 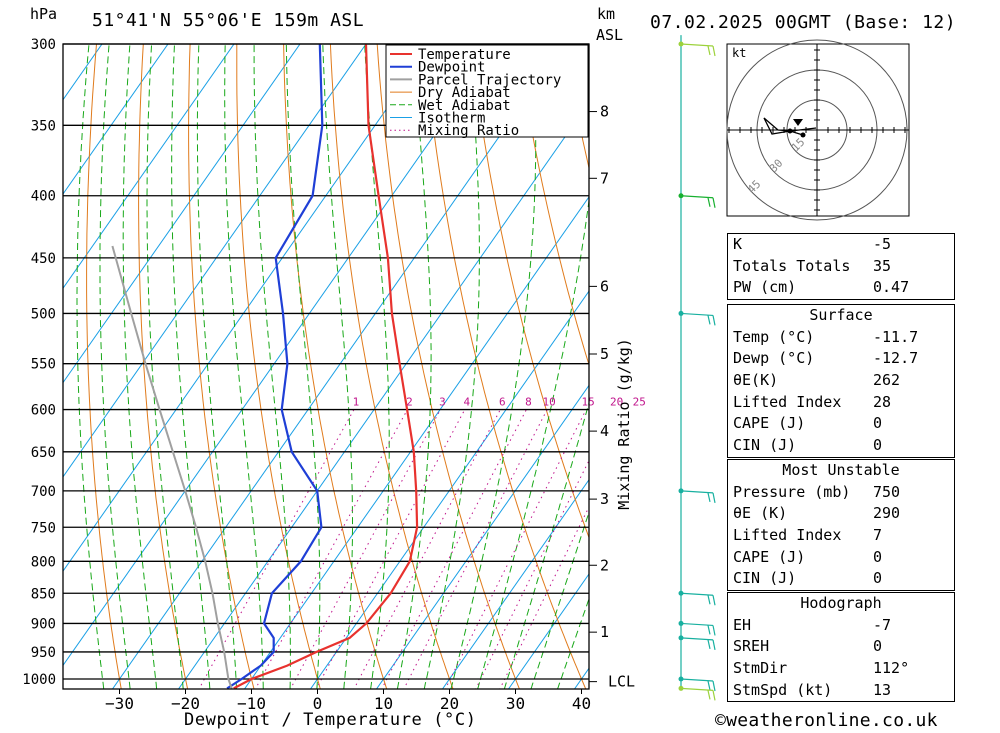 What do you see at coordinates (841, 267) in the screenshot?
I see `index-row: Totals Totals 35` at bounding box center [841, 267].